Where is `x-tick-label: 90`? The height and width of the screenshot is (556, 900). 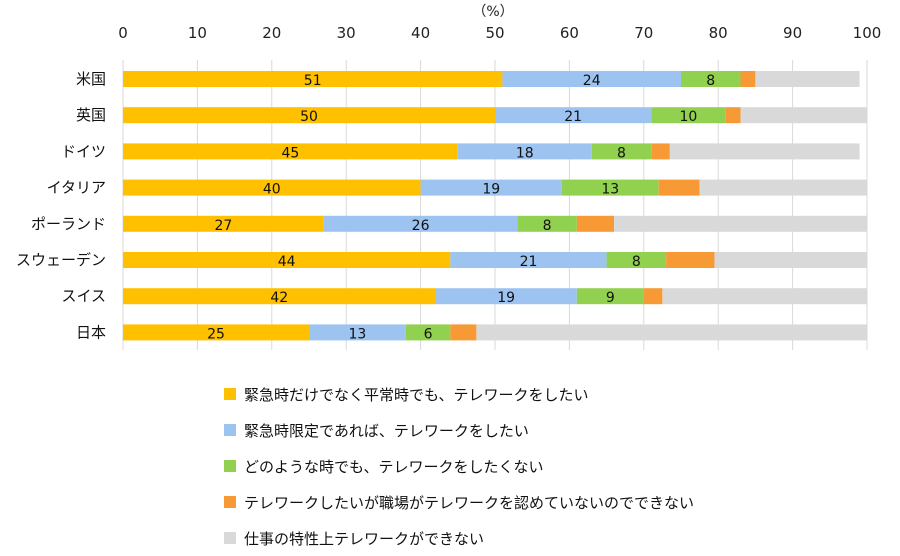
x-tick-label: 90 is located at coordinates (792, 33).